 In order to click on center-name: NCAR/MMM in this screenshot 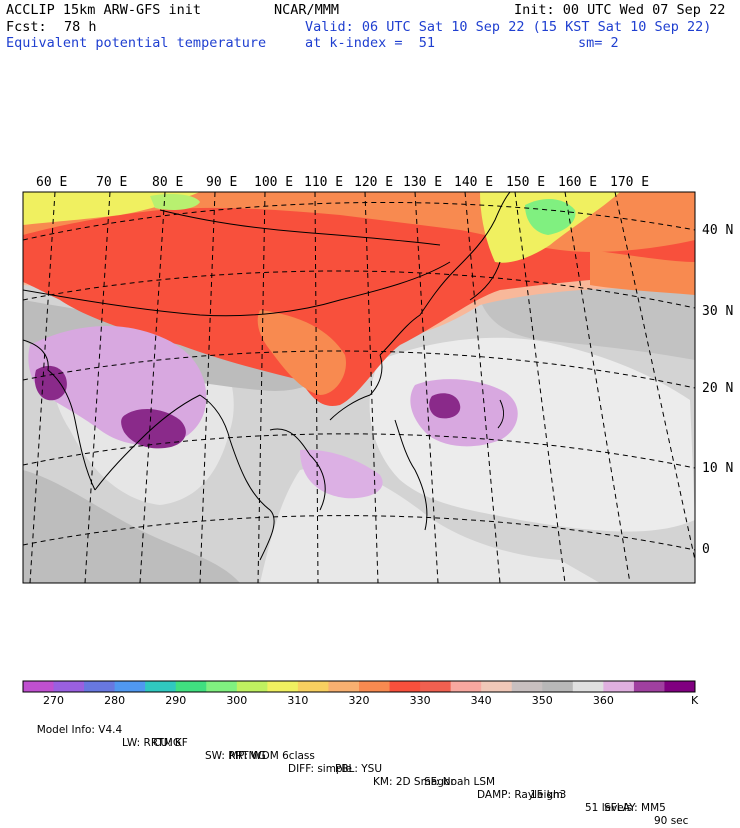, I will do `click(307, 10)`.